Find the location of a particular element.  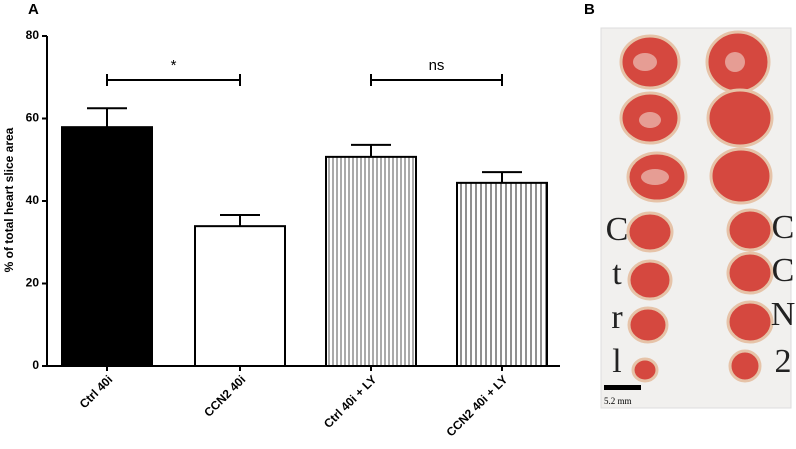

x-tick-label: CCN2 40i + LY is located at coordinates (476, 405).